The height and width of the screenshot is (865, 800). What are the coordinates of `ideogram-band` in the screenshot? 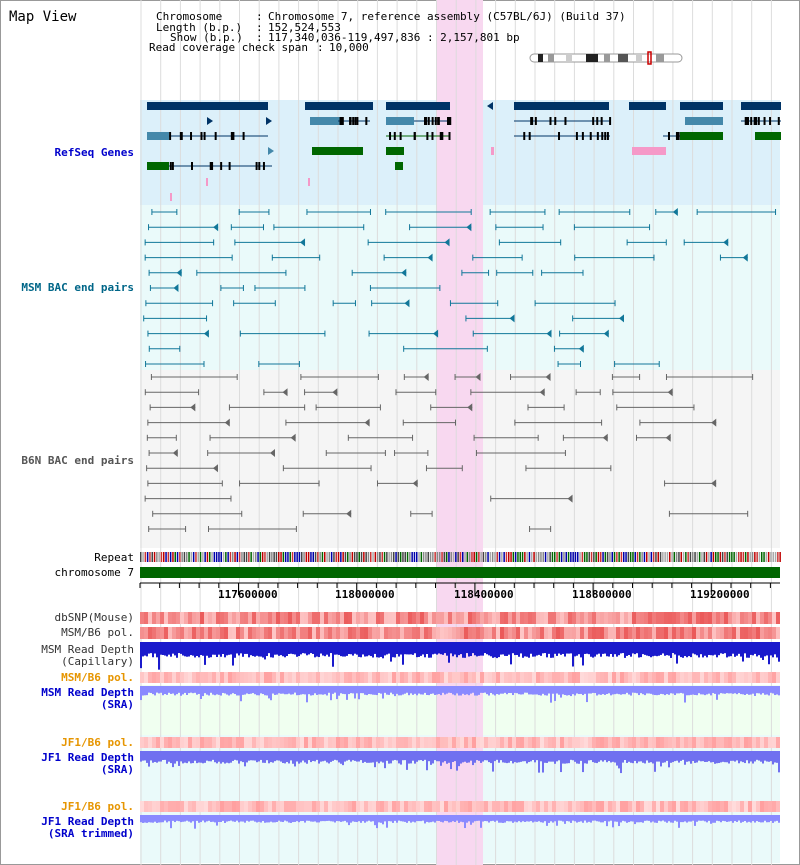 It's located at (639, 58).